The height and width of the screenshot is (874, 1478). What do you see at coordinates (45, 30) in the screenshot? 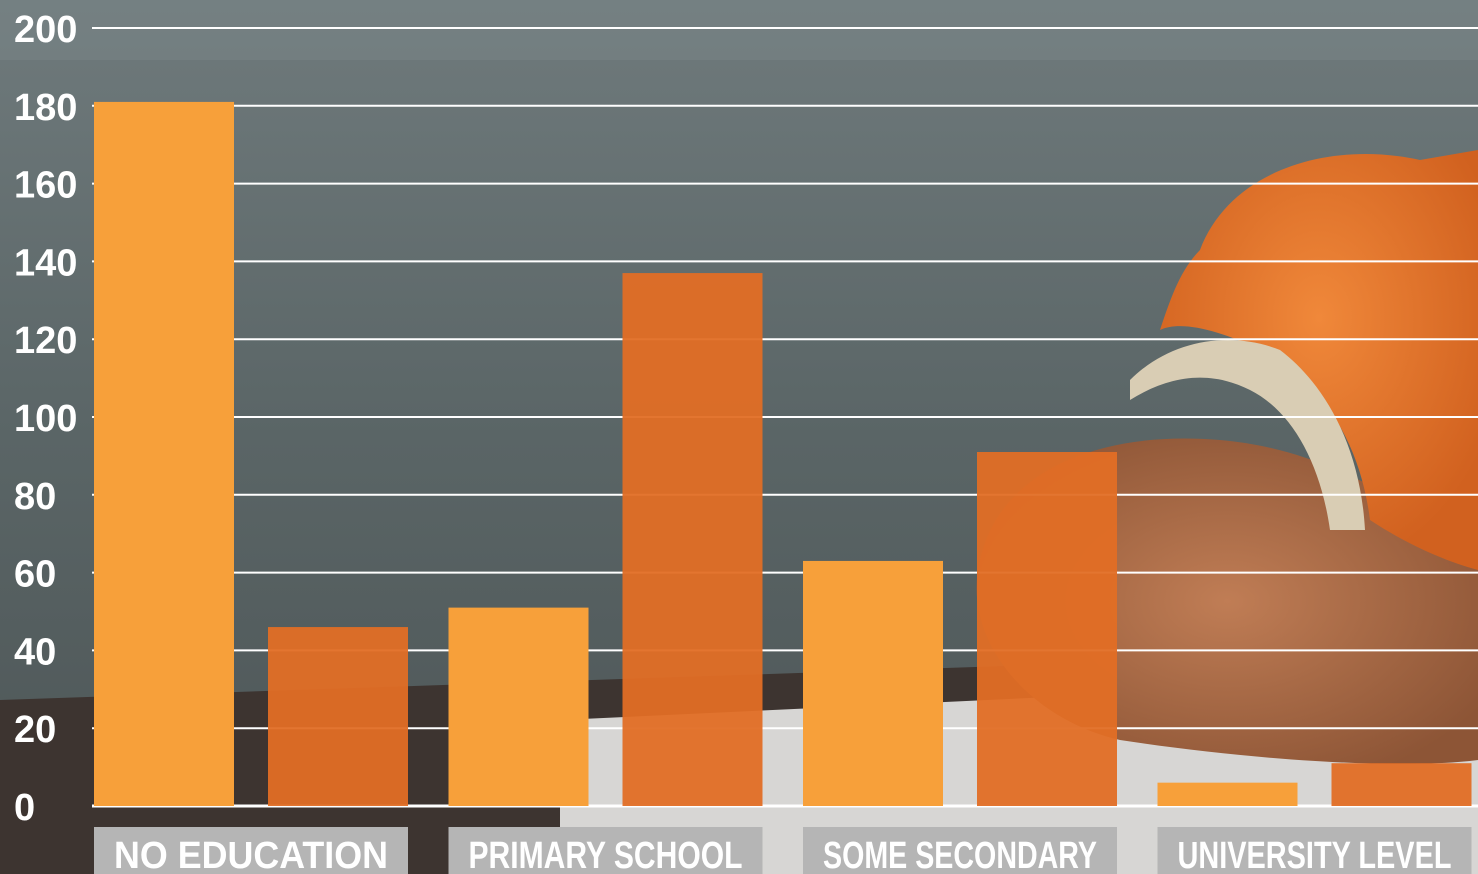
I see `y-tick-label: 200` at bounding box center [45, 30].